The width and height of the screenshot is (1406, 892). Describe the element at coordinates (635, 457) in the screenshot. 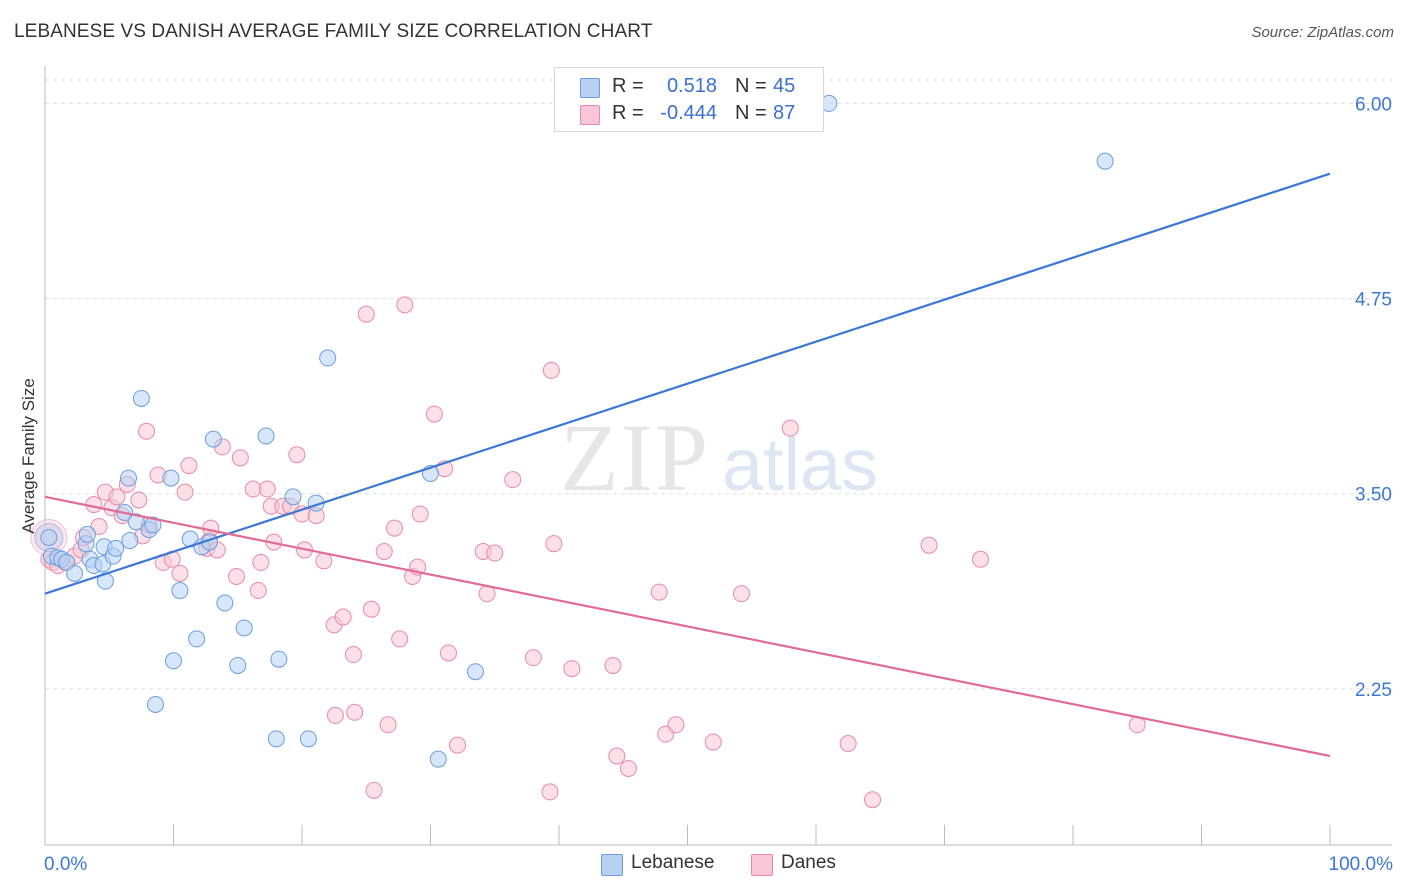

I see `watermark-zip: ZIP` at that location.